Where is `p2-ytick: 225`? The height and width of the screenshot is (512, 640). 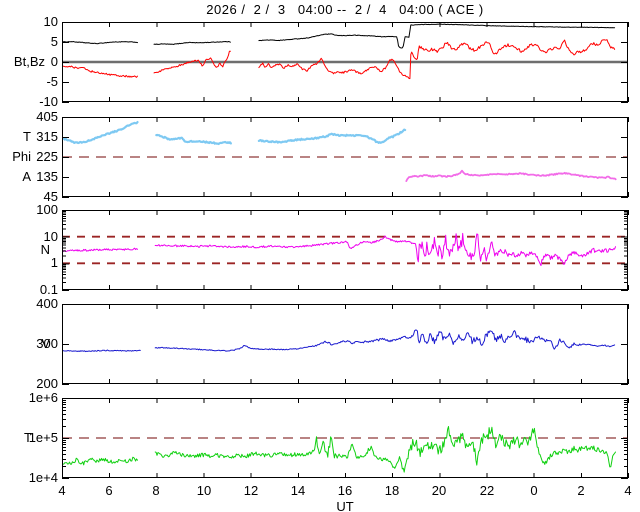 p2-ytick: 225 is located at coordinates (47, 156).